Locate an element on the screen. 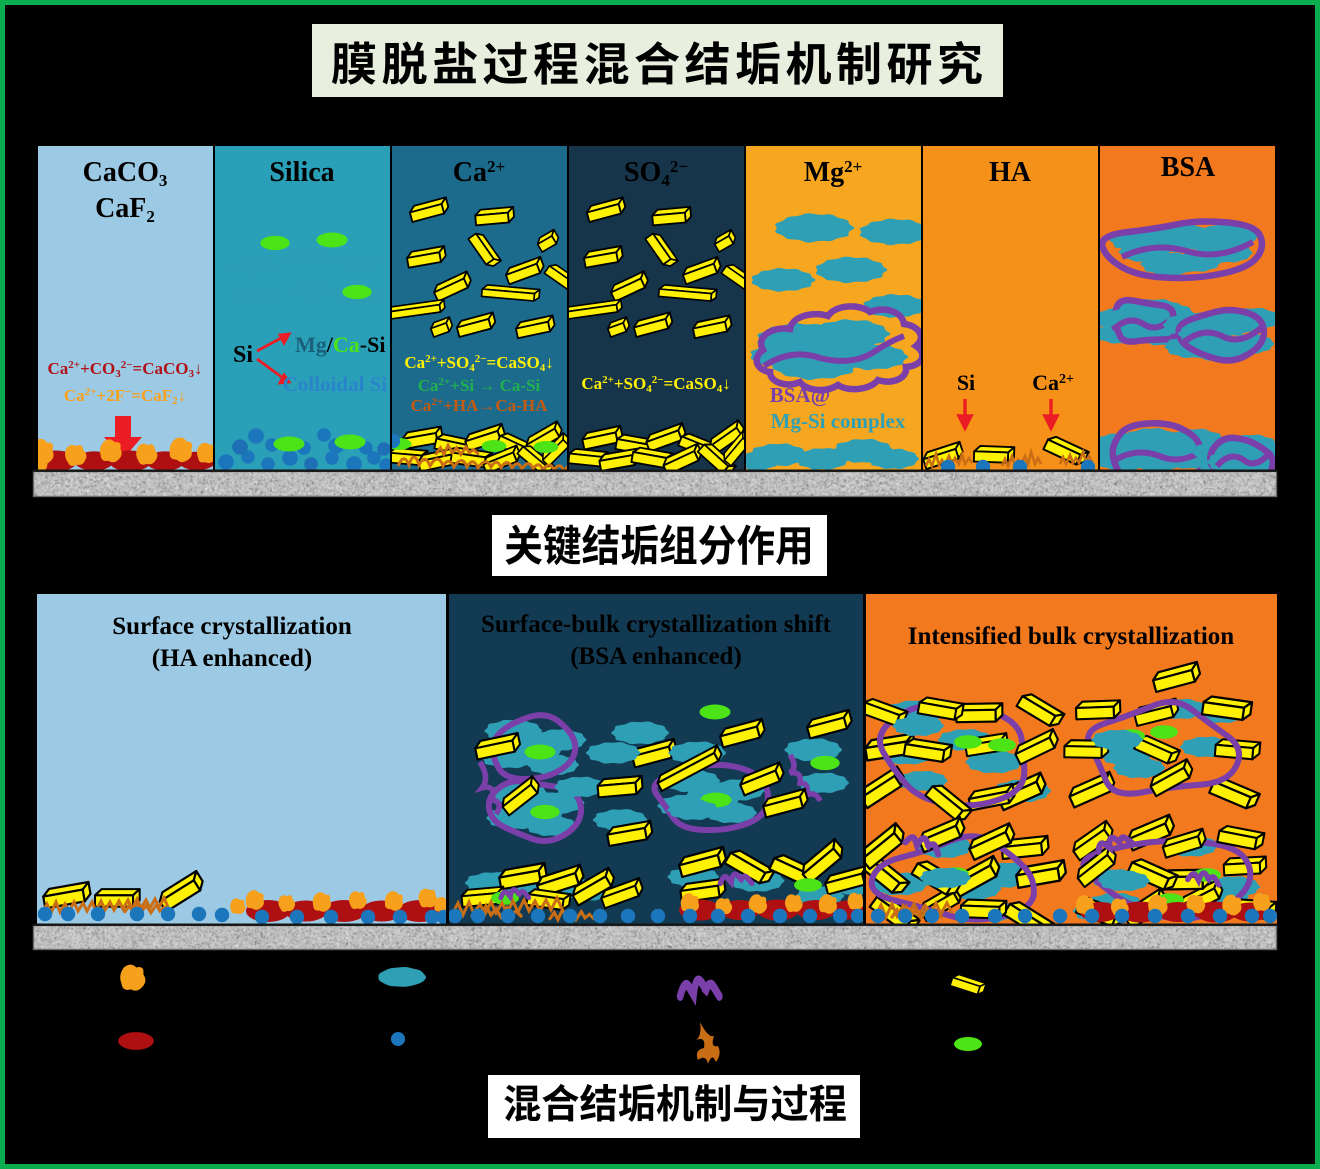 This screenshot has width=1320, height=1169. svg-text: Colloidal Si is located at coordinates (335, 384).